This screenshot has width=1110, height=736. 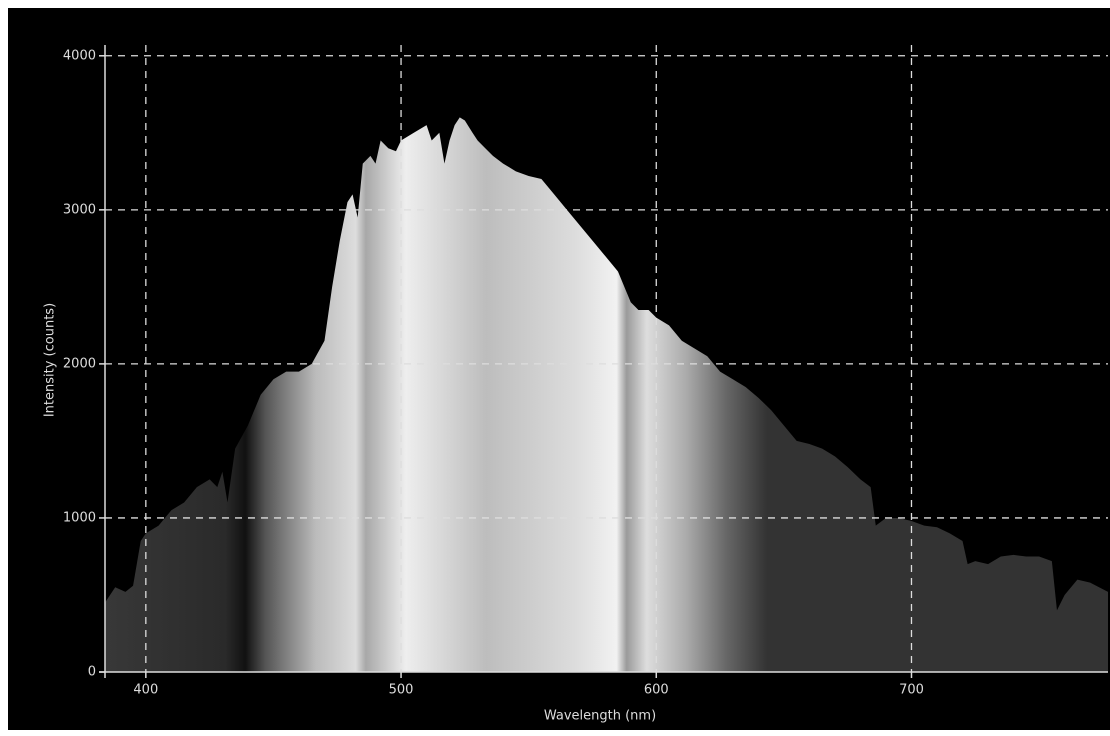 I want to click on x-tick-label: 500, so click(x=401, y=690).